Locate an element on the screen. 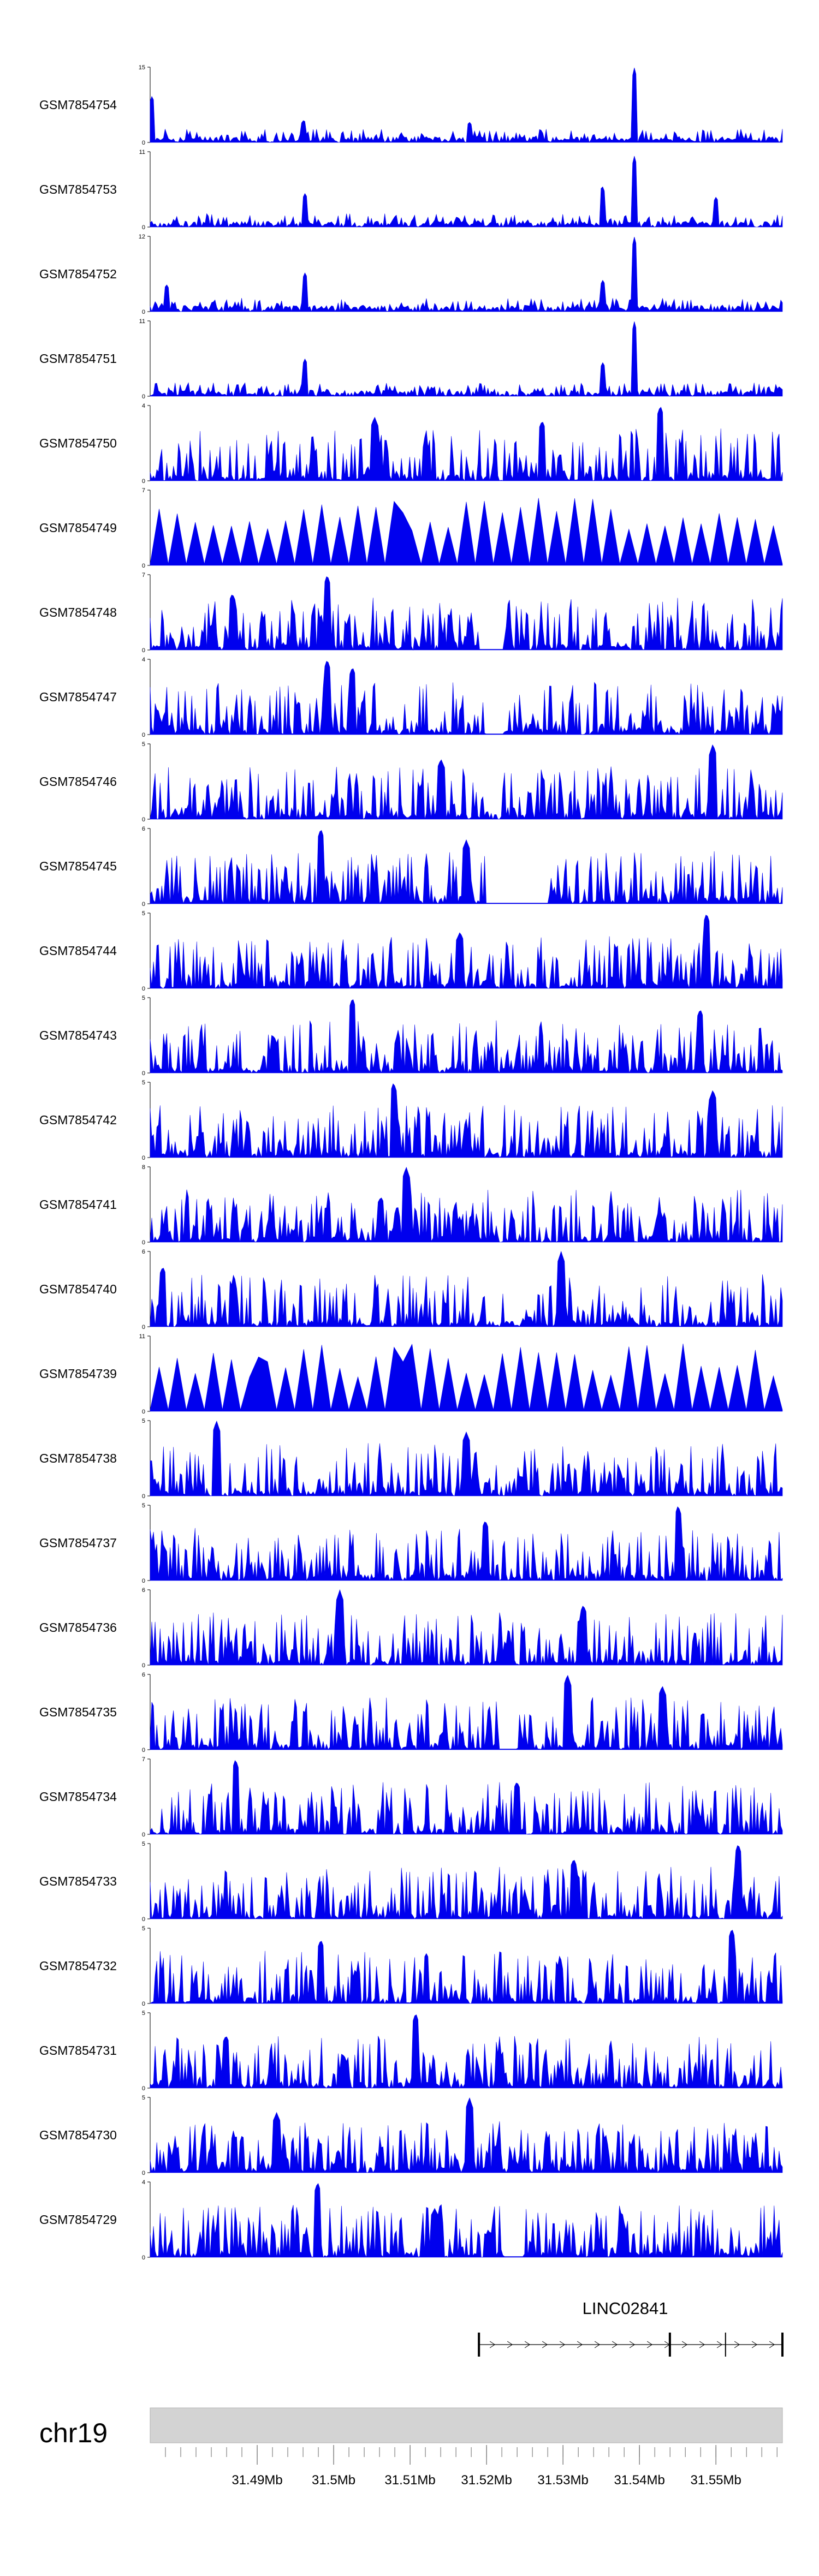 Image resolution: width=819 pixels, height=2576 pixels. y-max-label: 8 is located at coordinates (143, 1167).